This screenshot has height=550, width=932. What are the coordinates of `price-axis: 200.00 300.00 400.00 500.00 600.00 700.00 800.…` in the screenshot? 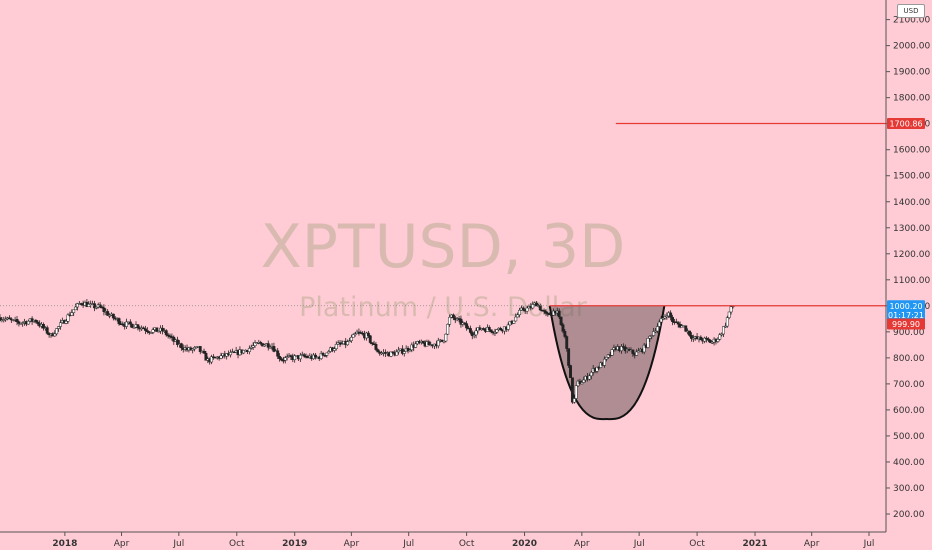 It's located at (907, 266).